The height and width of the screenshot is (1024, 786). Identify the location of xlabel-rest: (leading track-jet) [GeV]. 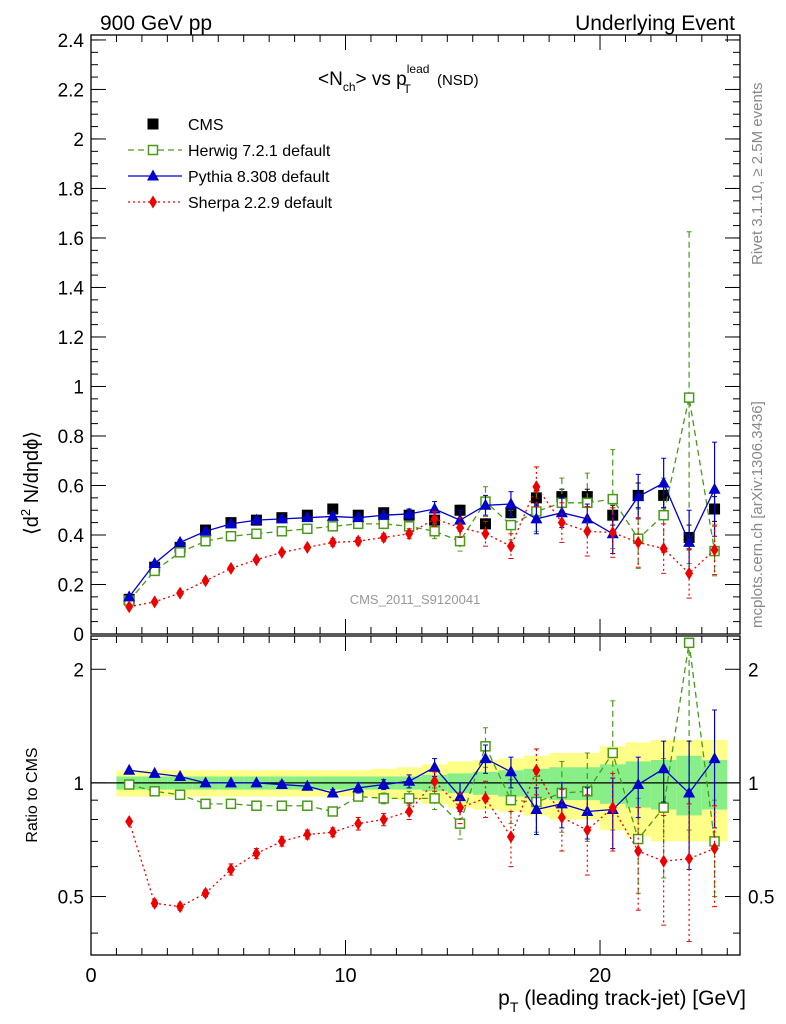
(632, 998).